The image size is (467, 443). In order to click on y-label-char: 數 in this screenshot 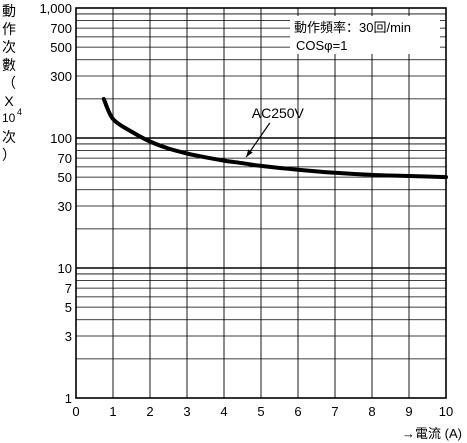, I will do `click(9, 65)`.